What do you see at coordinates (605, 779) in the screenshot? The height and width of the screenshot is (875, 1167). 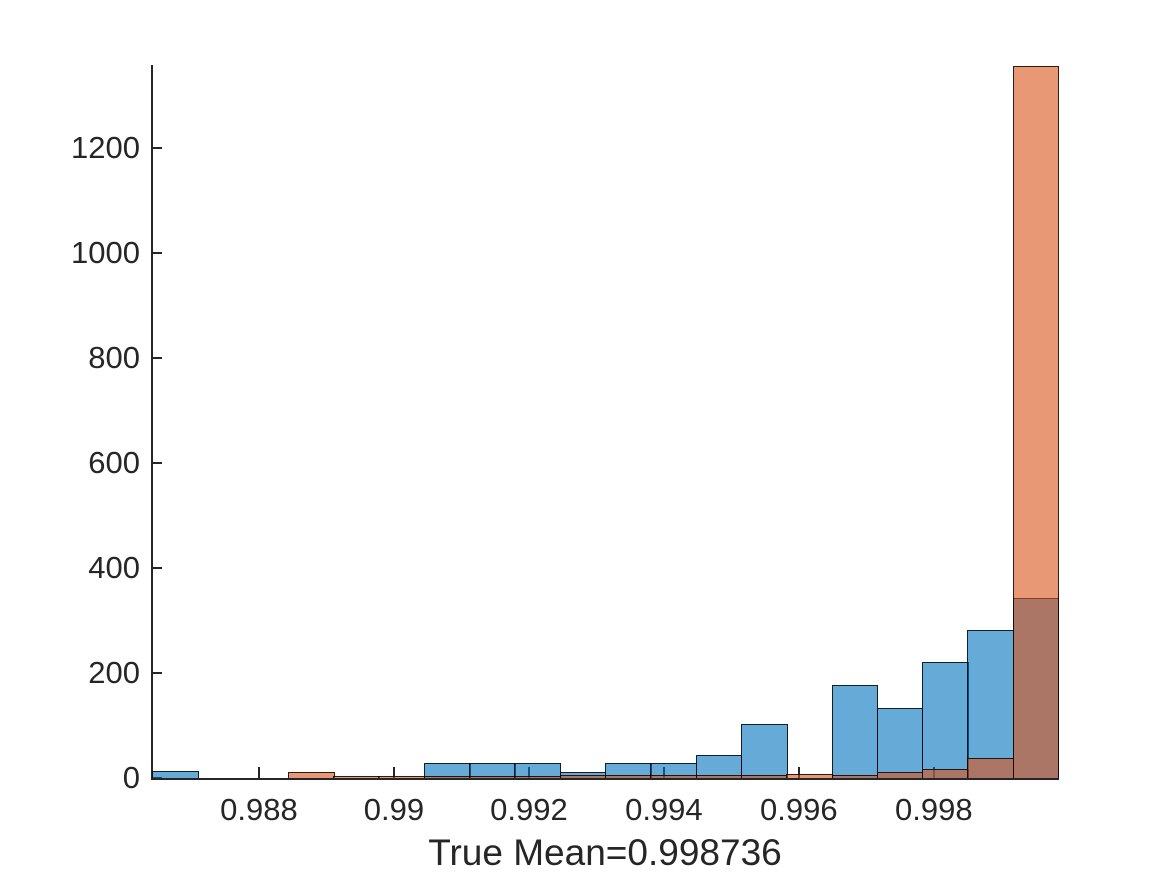 I see `x-axis-line` at bounding box center [605, 779].